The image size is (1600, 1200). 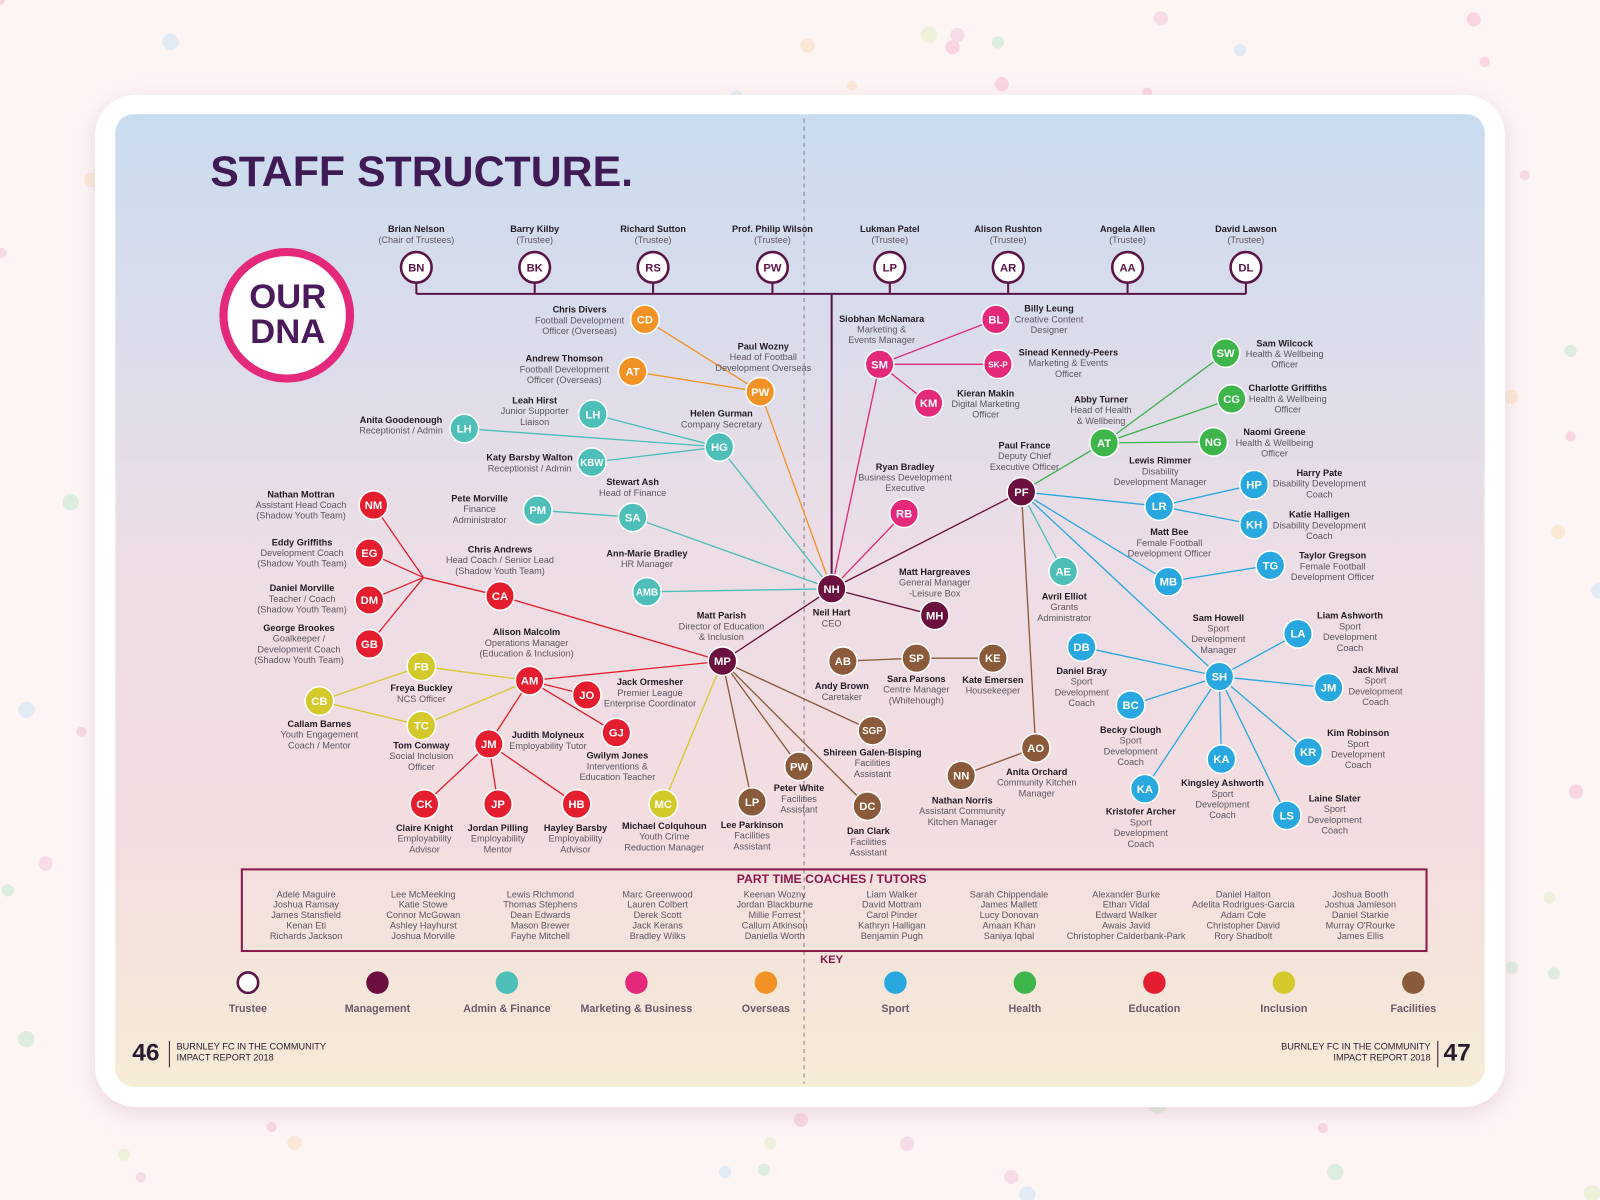 I want to click on role: Advisor, so click(x=575, y=849).